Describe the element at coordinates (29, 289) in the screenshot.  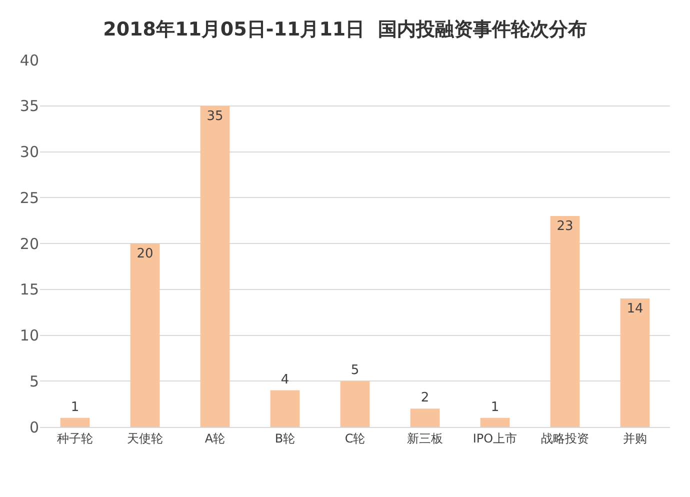
I see `y-tick-label: 15` at that location.